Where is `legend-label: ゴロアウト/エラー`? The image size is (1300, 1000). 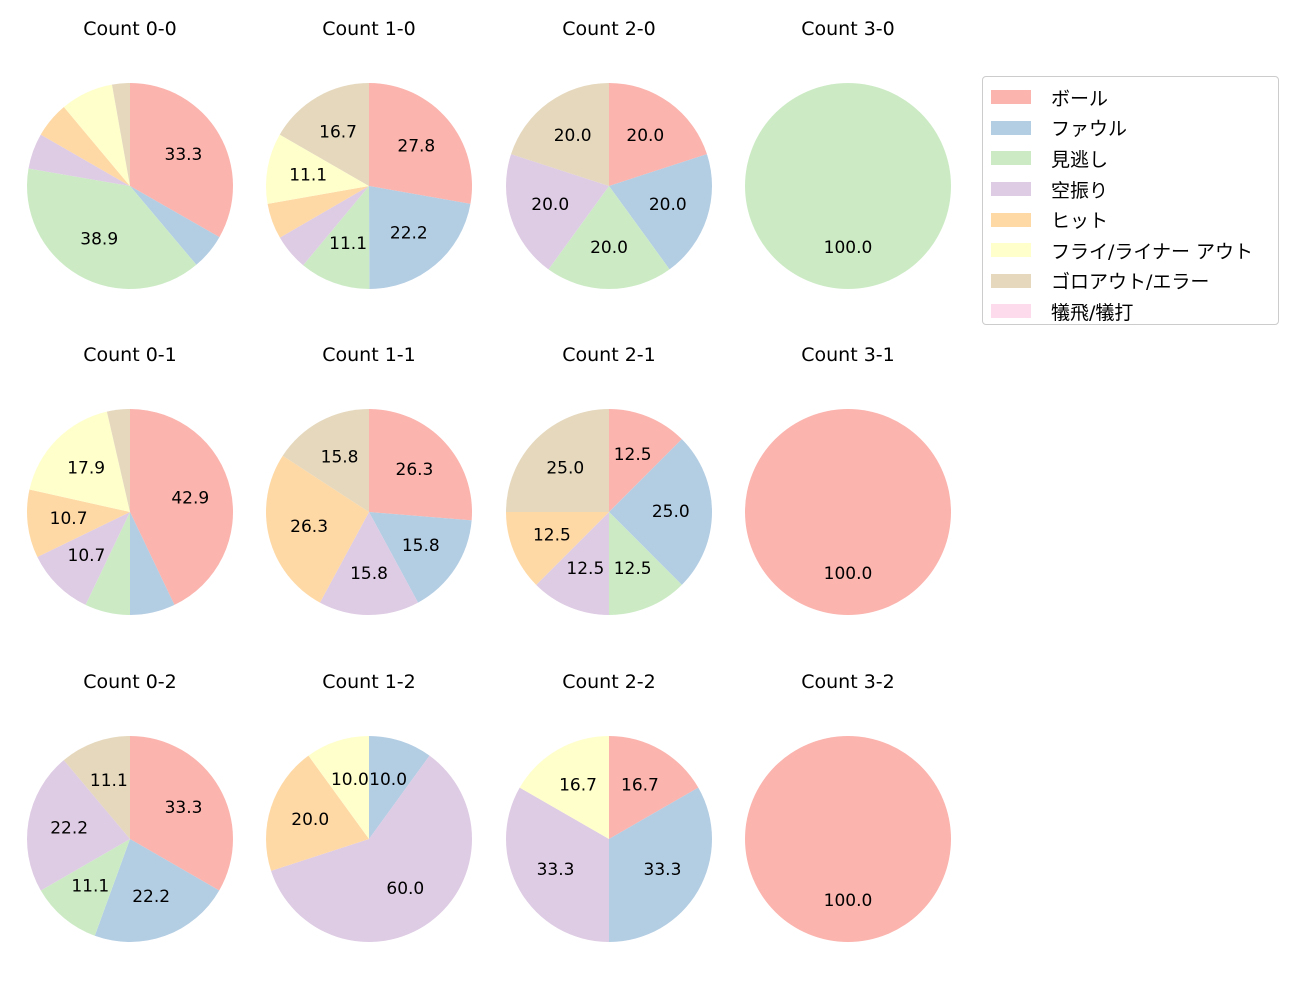 legend-label: ゴロアウト/エラー is located at coordinates (1130, 282).